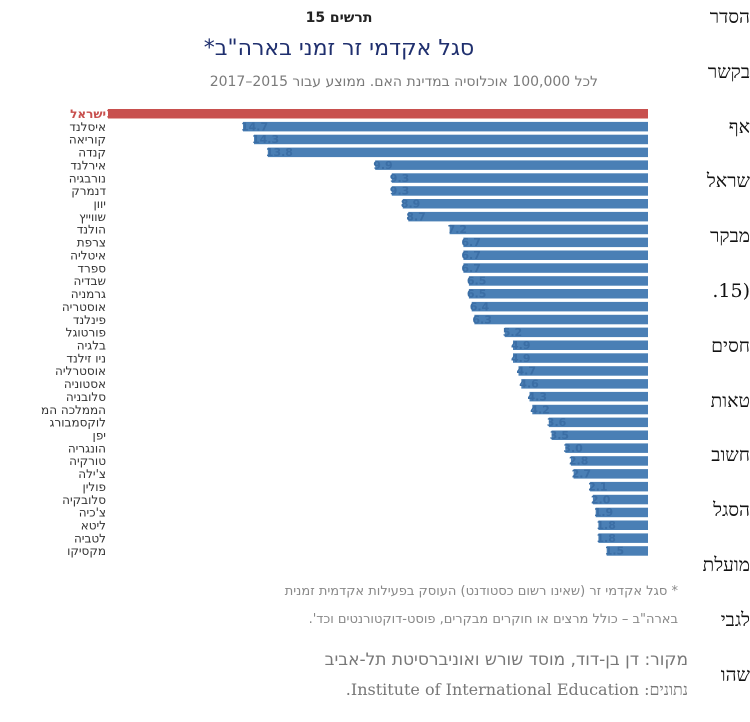 This screenshot has width=750, height=722. I want to click on value-label-11: 6.7, so click(471, 255).